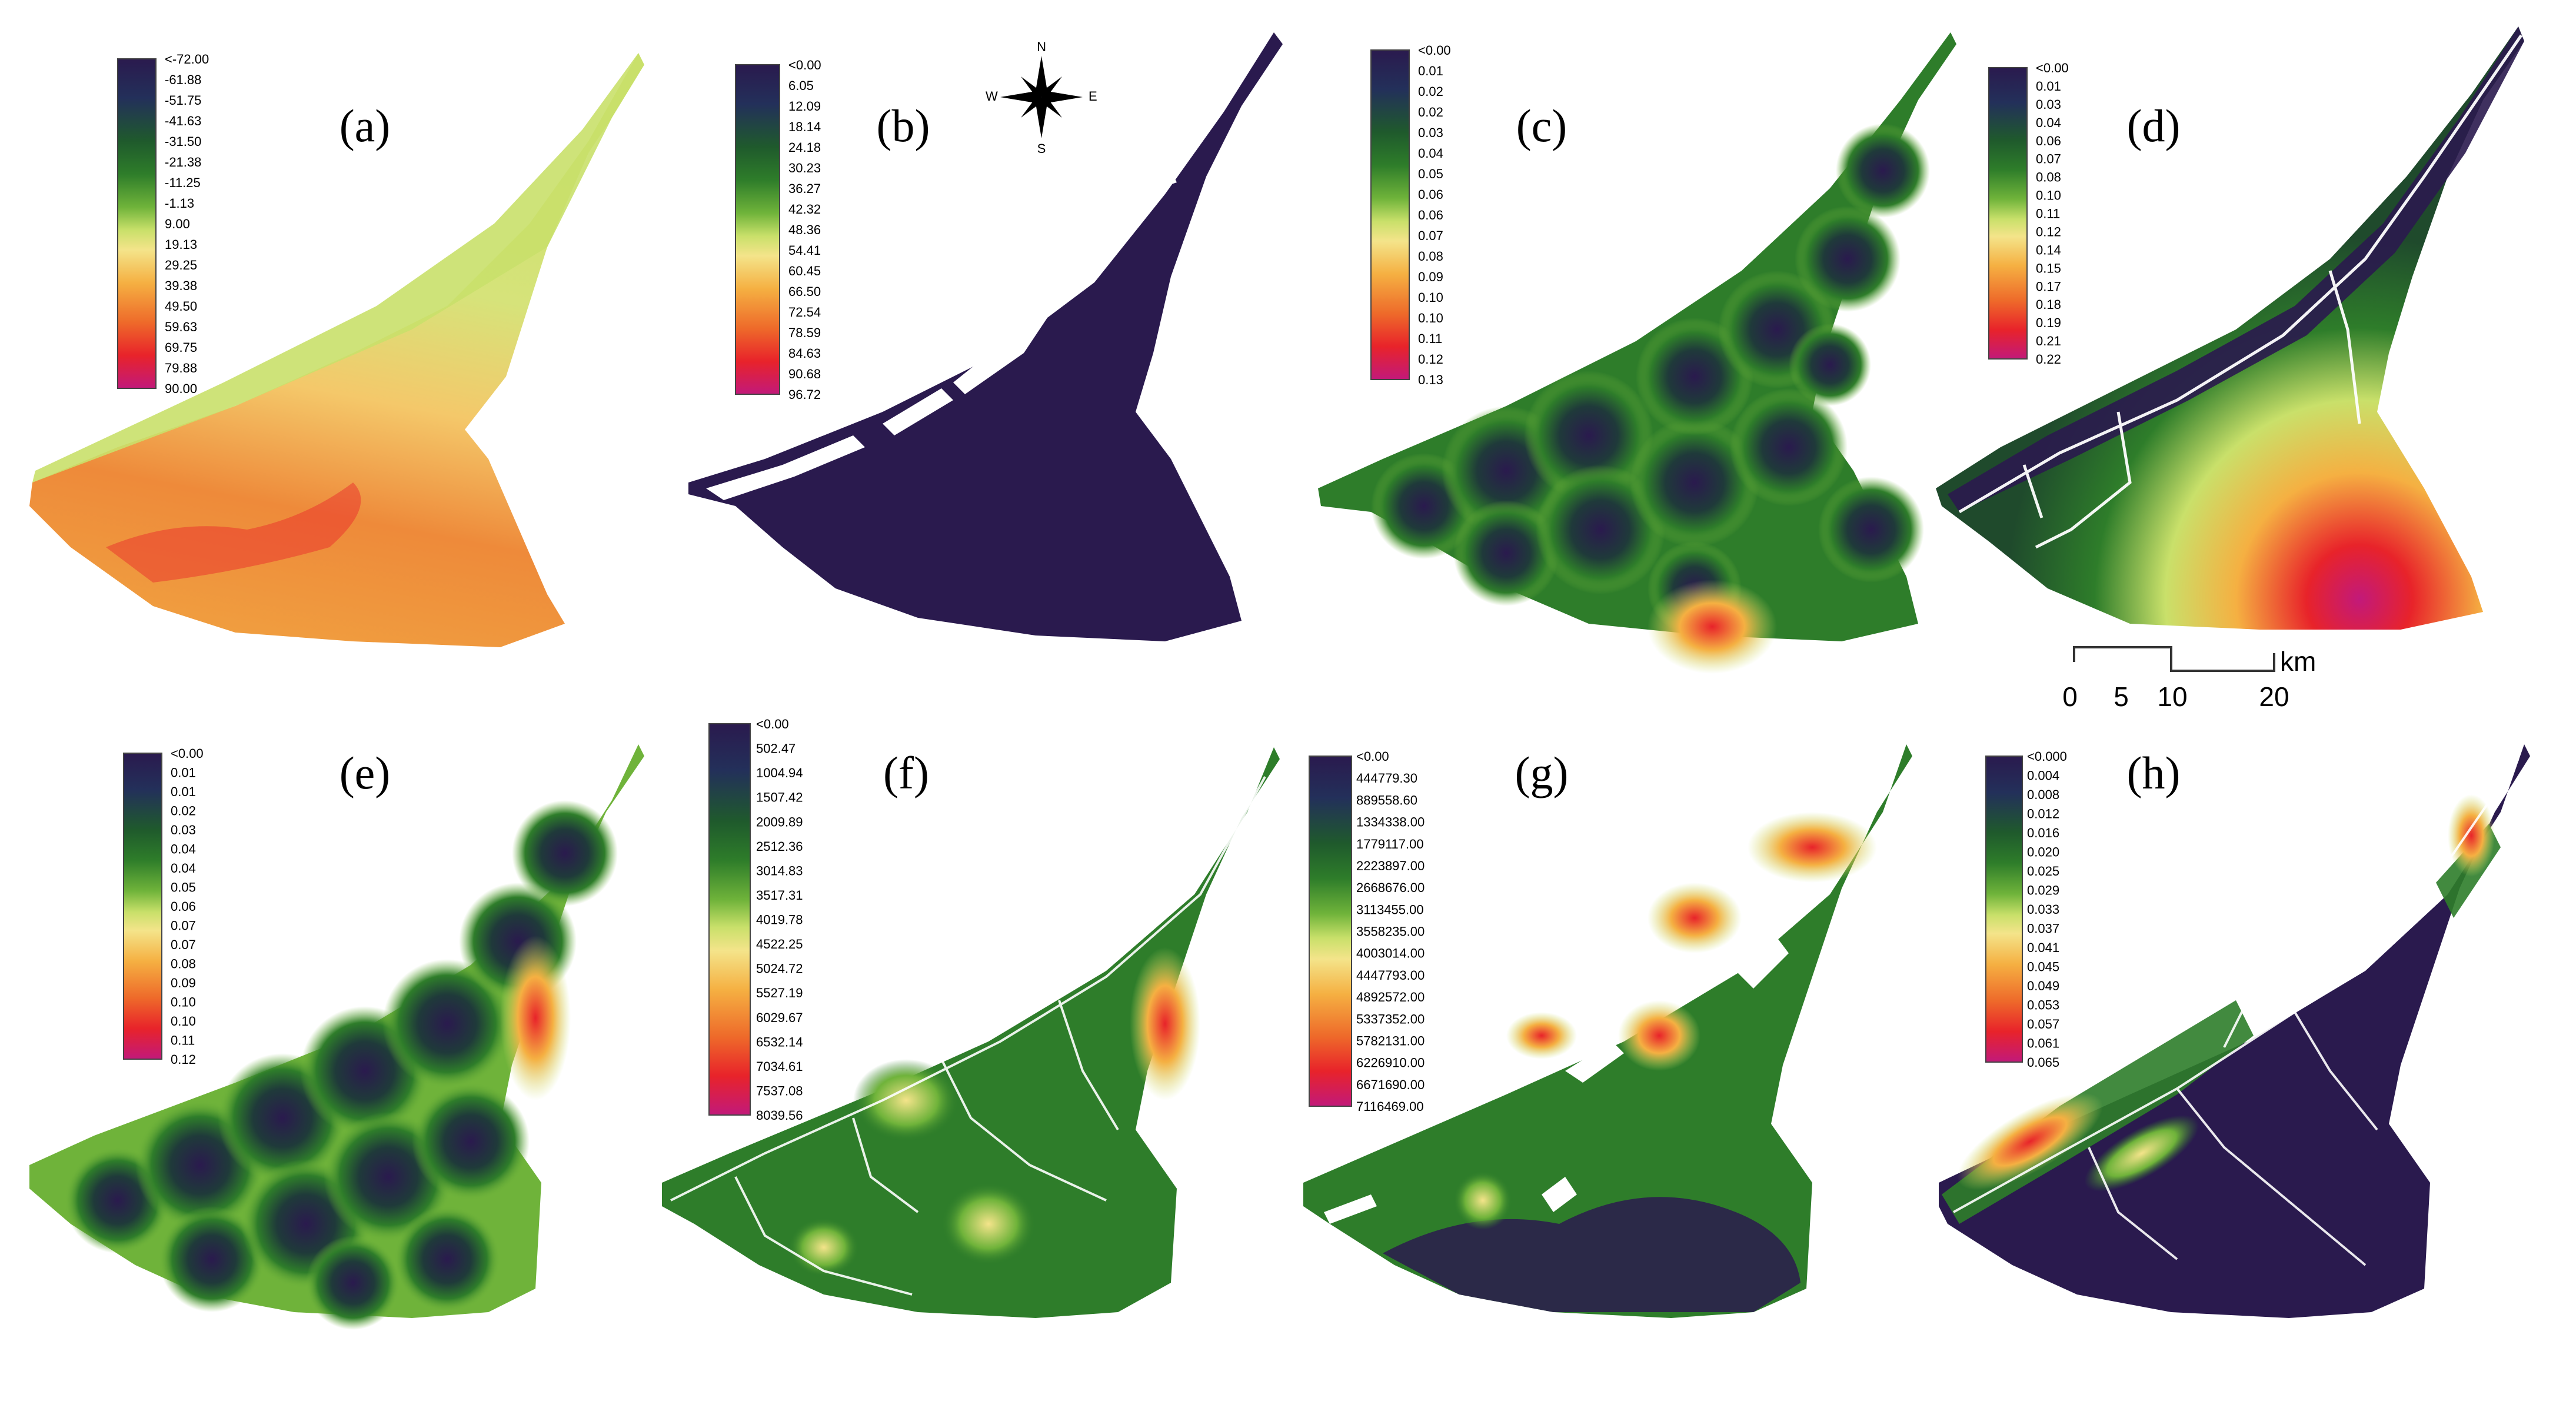  Describe the element at coordinates (1390, 1040) in the screenshot. I see `legend-tick: 5782131.00` at that location.